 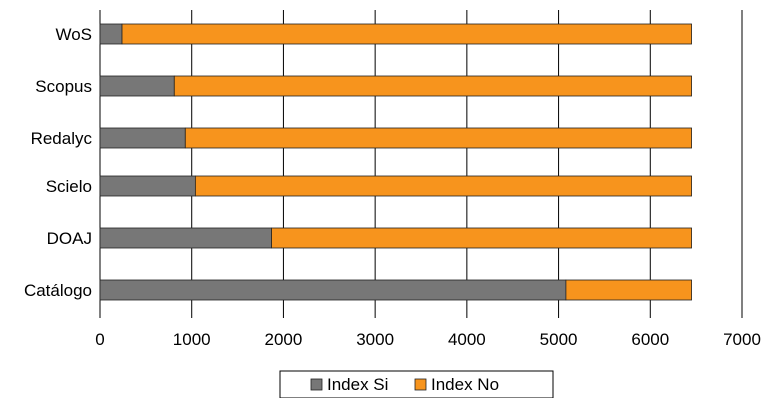 What do you see at coordinates (357, 384) in the screenshot?
I see `legend-label: Index Si` at bounding box center [357, 384].